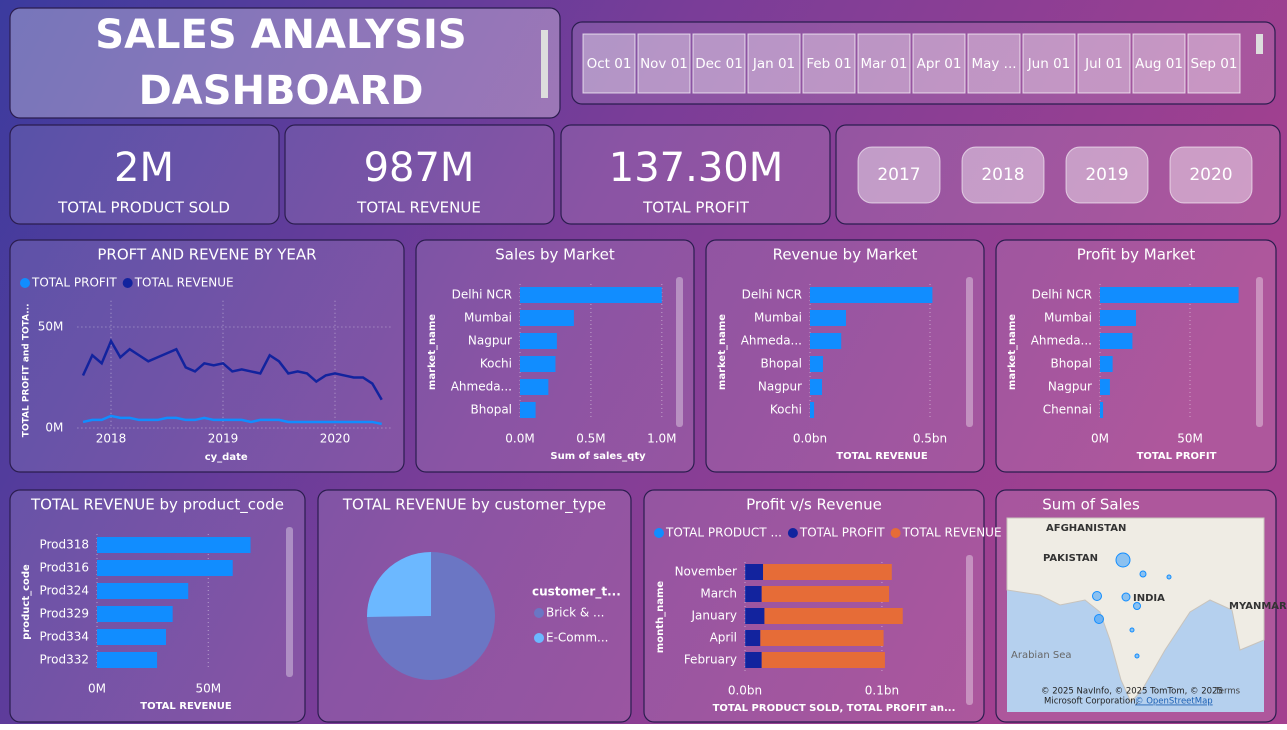 The width and height of the screenshot is (1287, 730). I want to click on map-attribution-link: © OpenStreetMap, so click(1174, 702).